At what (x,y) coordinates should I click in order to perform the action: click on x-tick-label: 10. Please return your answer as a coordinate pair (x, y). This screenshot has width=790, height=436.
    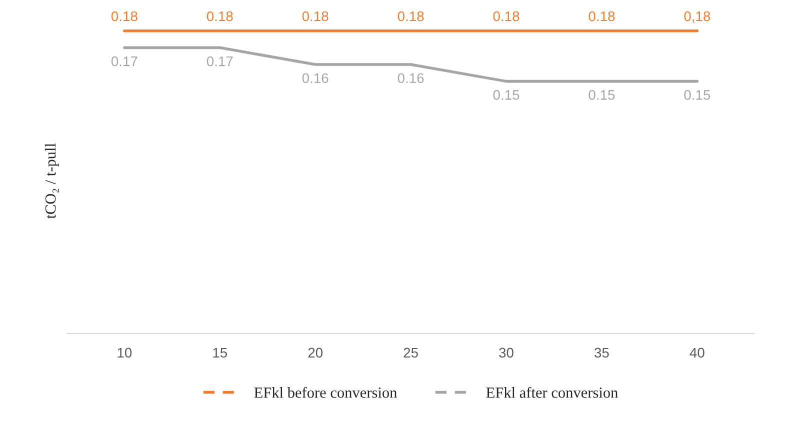
    Looking at the image, I should click on (125, 353).